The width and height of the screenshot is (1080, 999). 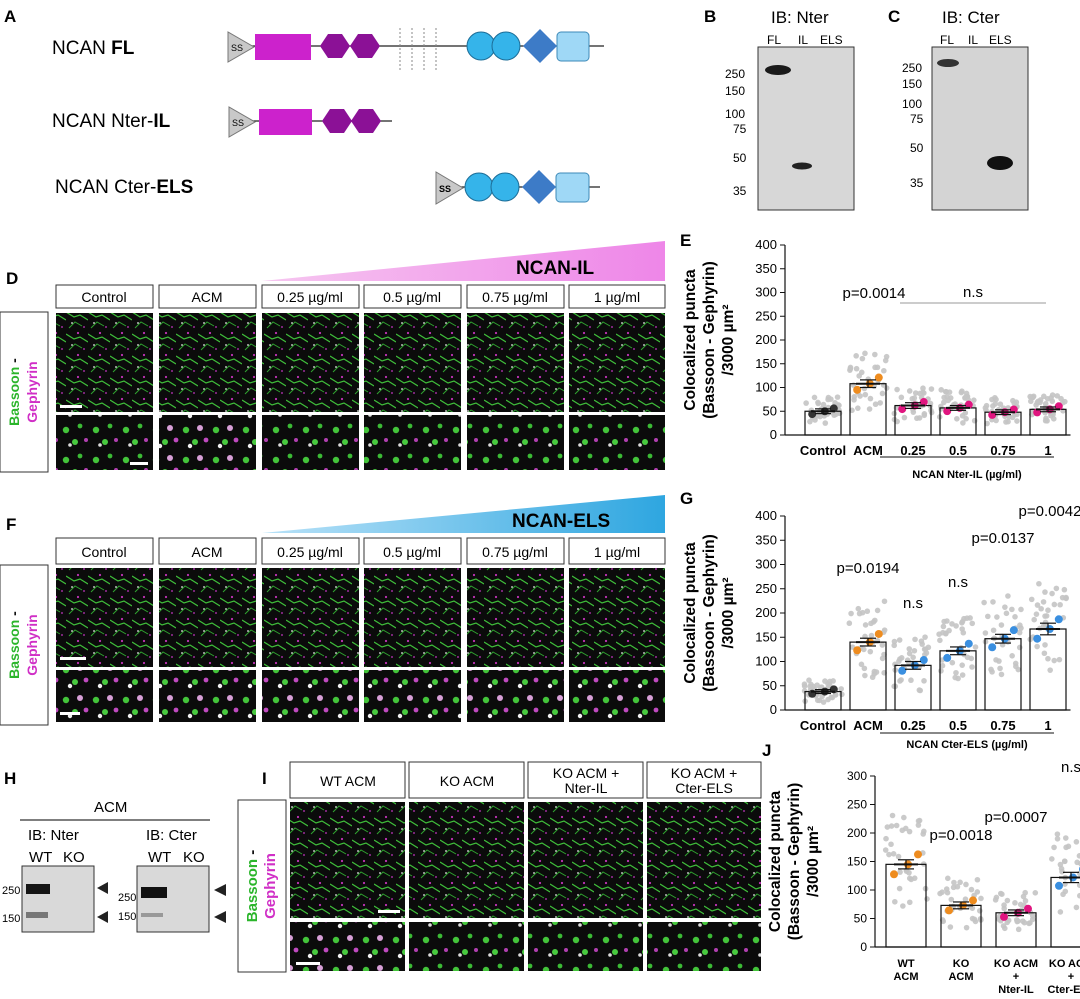 I want to click on y-tick-label: 350, so click(x=766, y=539).